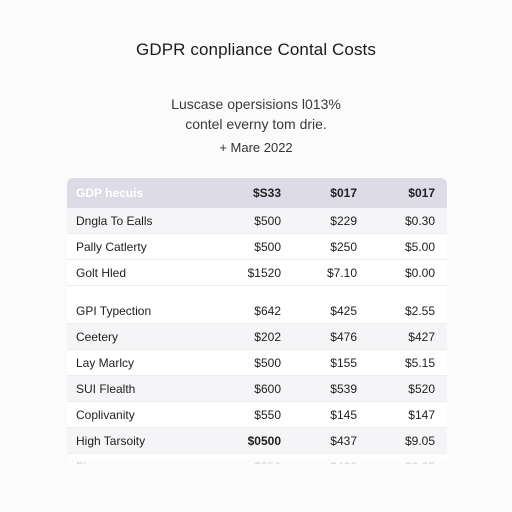 The width and height of the screenshot is (512, 512). I want to click on row-value-3-cell: $0.00, so click(419, 272).